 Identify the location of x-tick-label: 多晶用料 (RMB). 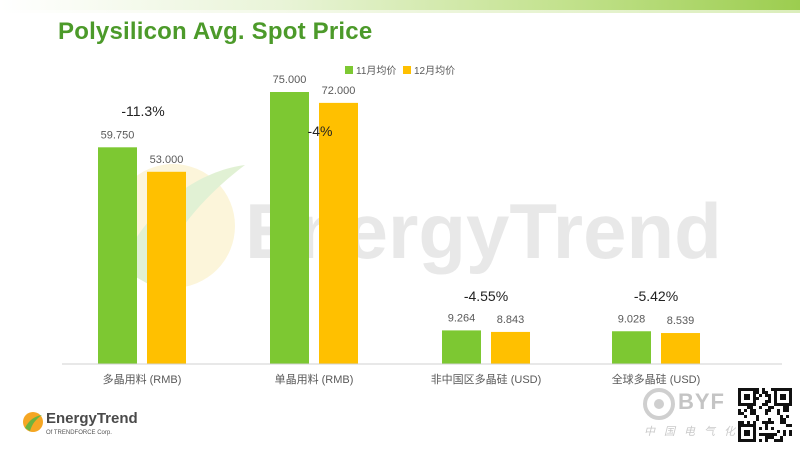
(142, 379).